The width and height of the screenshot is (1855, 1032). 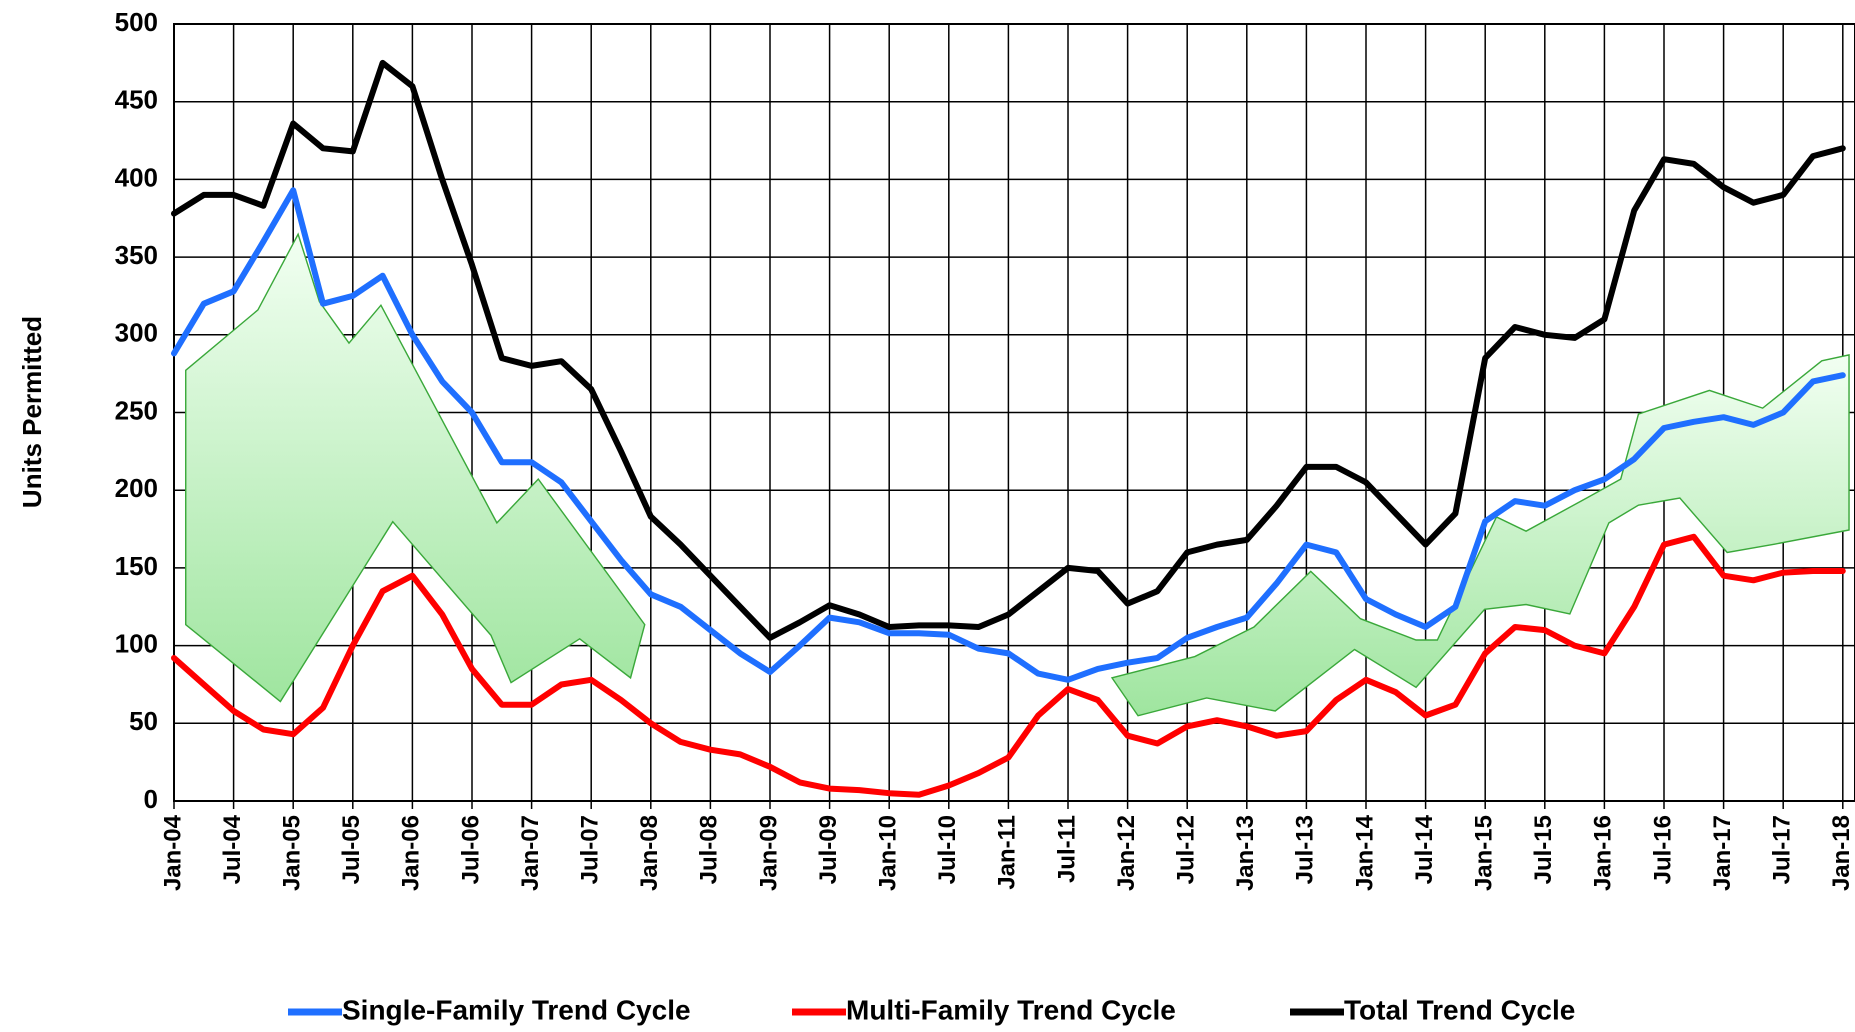 What do you see at coordinates (1841, 853) in the screenshot?
I see `x-tick-label: Jan-18` at bounding box center [1841, 853].